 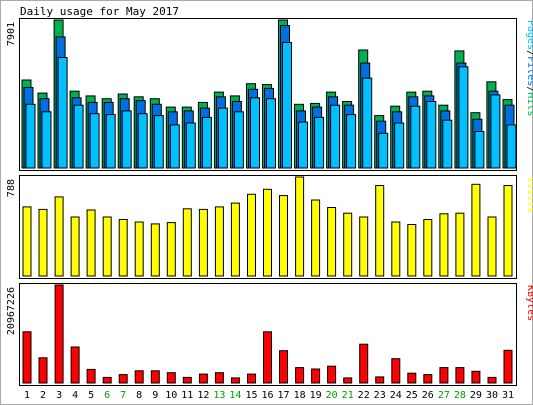 I want to click on day-label-16: 16, so click(x=267, y=395).